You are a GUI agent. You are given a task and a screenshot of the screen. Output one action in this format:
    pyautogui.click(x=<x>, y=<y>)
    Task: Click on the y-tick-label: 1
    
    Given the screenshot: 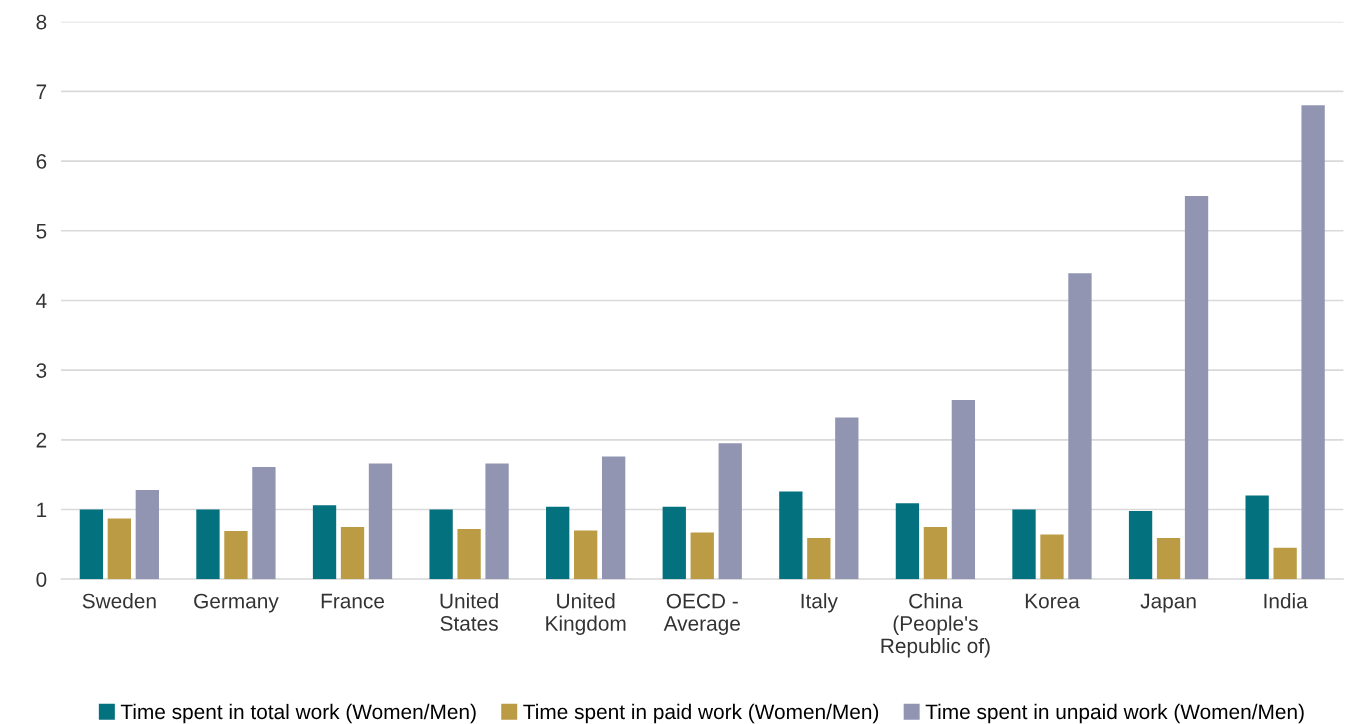 What is the action you would take?
    pyautogui.click(x=42, y=510)
    